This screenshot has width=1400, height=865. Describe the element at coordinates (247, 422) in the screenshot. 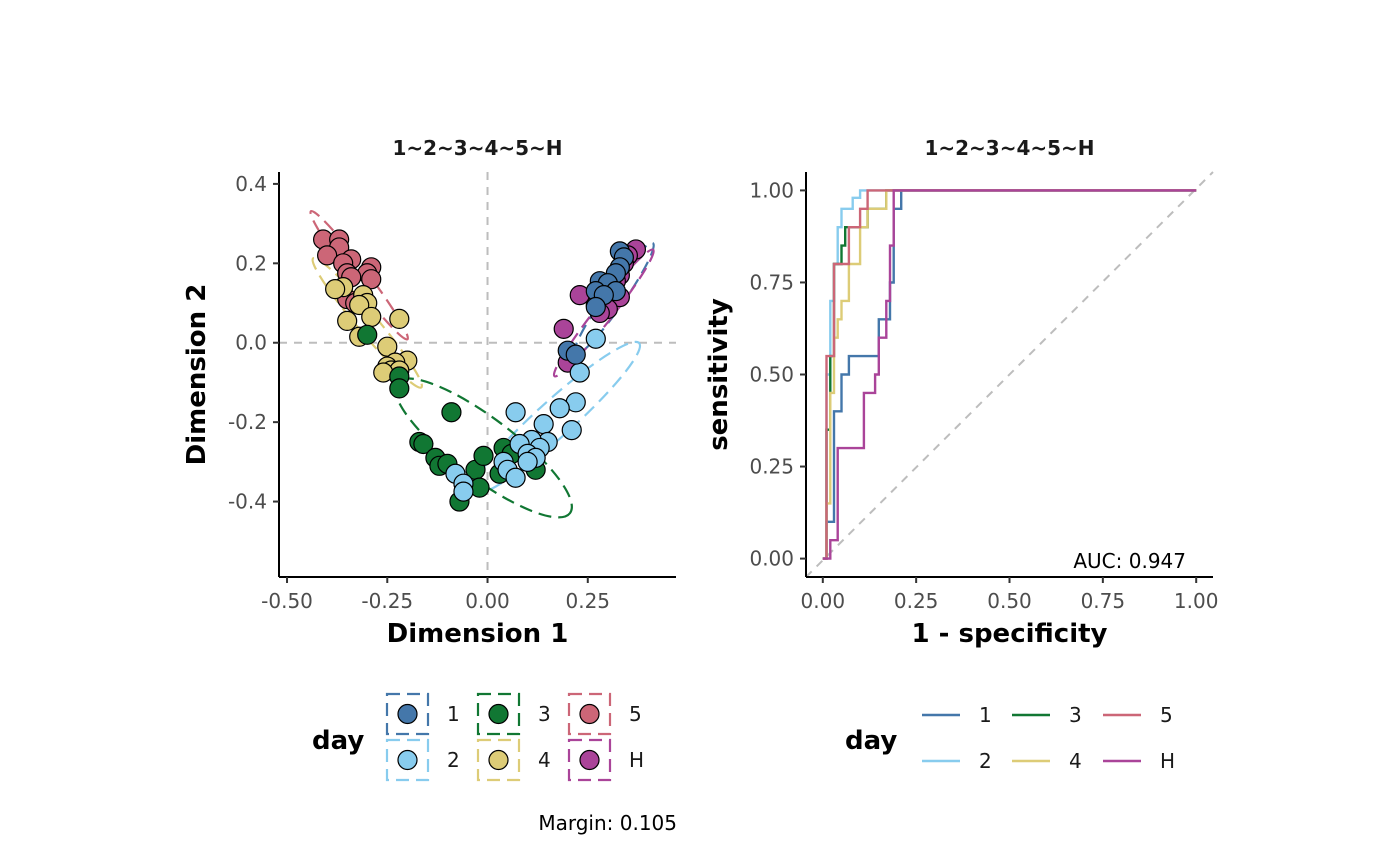

I see `y-tick-label: -0.2` at that location.